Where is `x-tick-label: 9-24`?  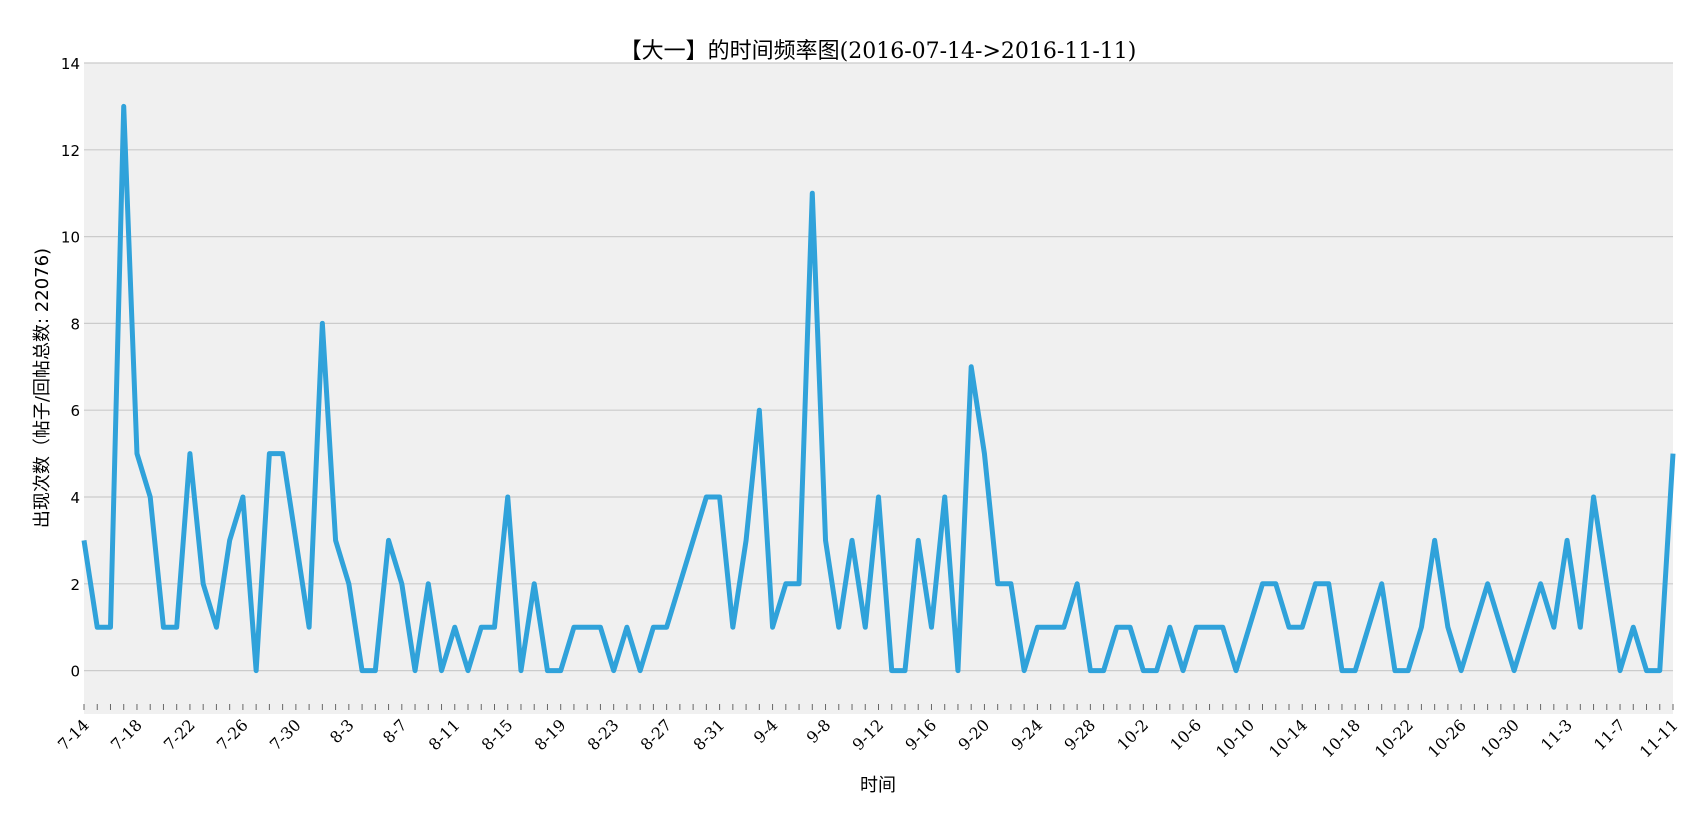 x-tick-label: 9-24 is located at coordinates (1026, 734).